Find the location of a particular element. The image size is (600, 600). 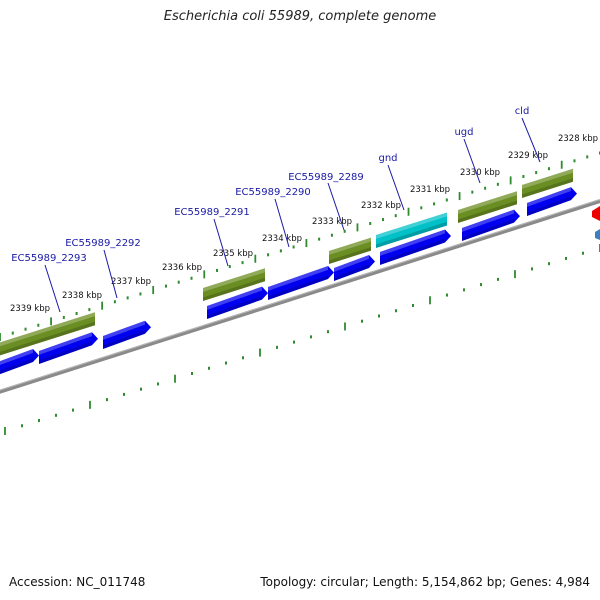

scale-tick-label: 2333 kbp is located at coordinates (332, 222).